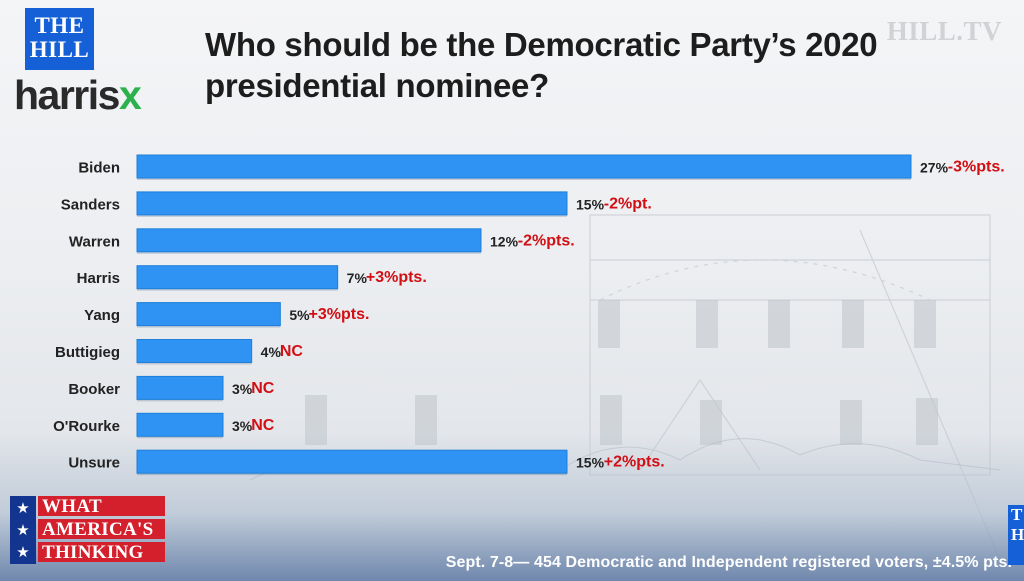  What do you see at coordinates (59, 49) in the screenshot?
I see `the-hill-logo-line2: HILL` at bounding box center [59, 49].